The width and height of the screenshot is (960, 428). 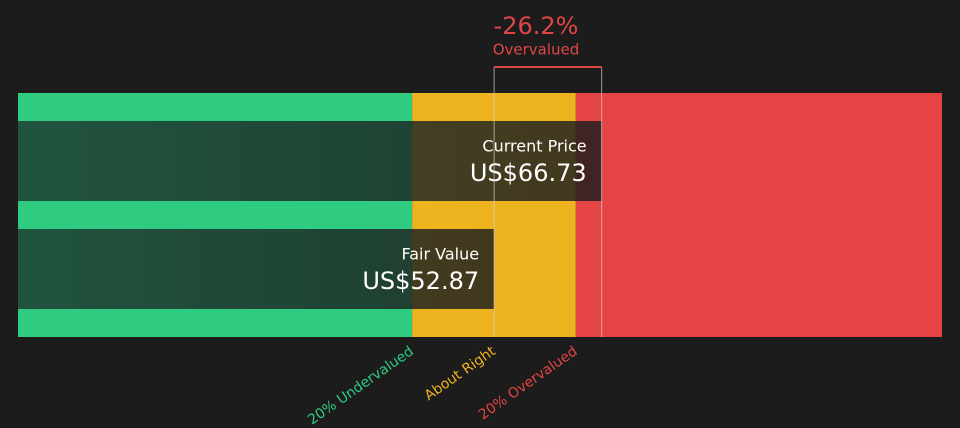 What do you see at coordinates (528, 173) in the screenshot?
I see `bar-value: US$66.73` at bounding box center [528, 173].